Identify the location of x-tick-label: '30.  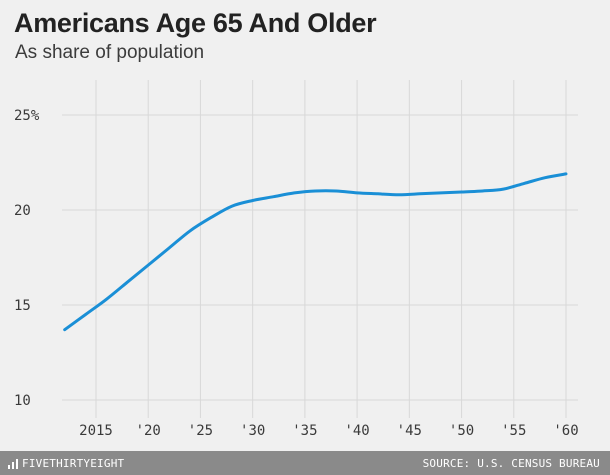
(252, 431).